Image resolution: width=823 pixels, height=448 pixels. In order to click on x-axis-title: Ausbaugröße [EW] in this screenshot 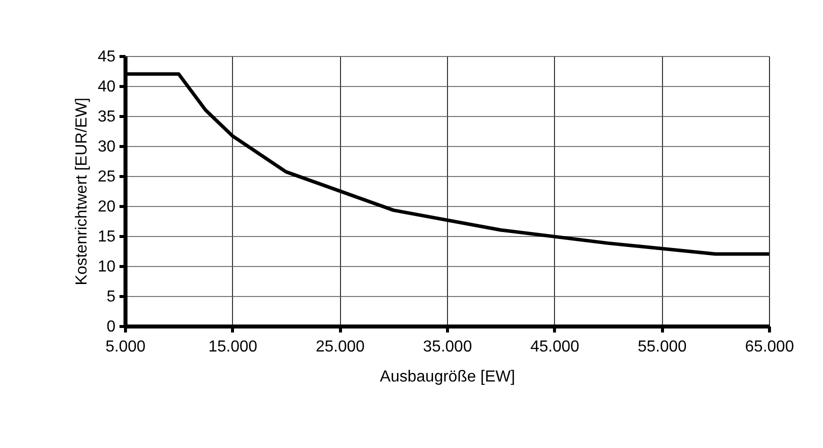, I will do `click(448, 377)`.